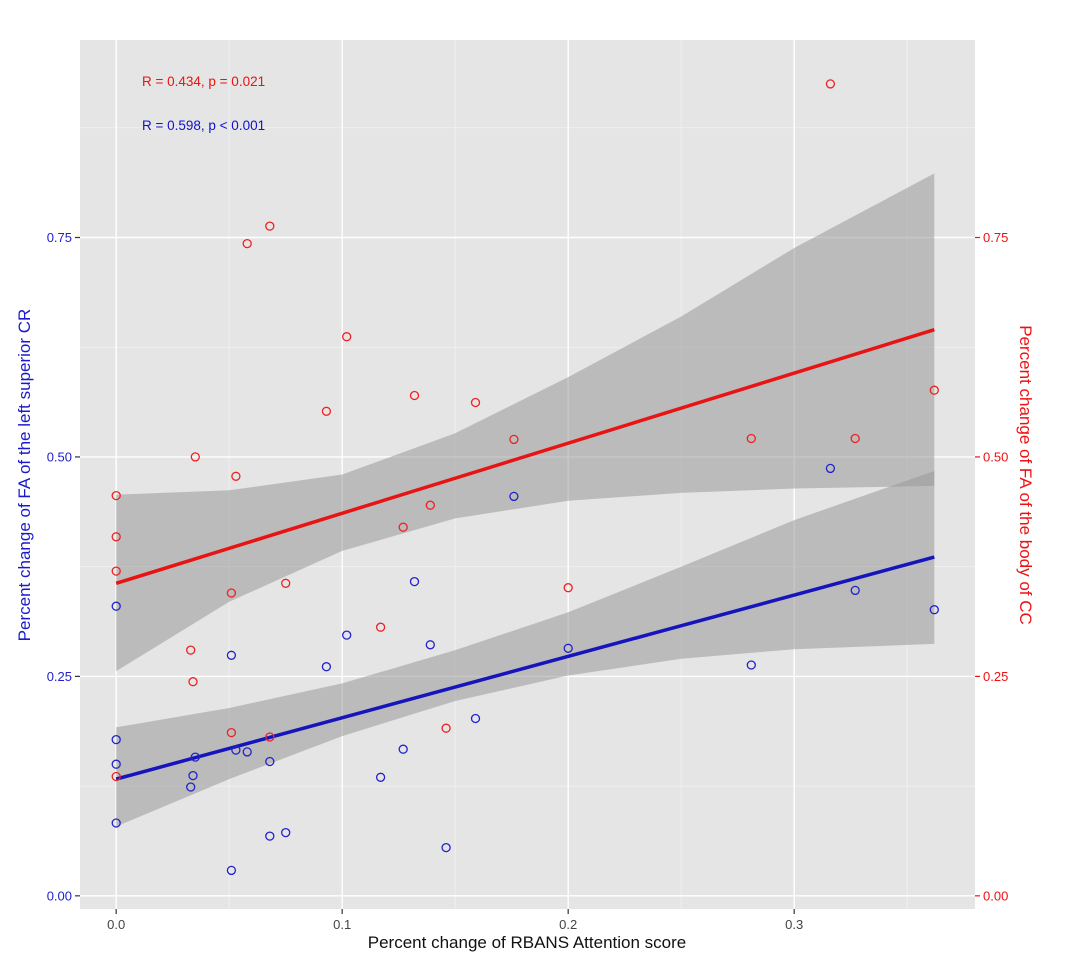 This screenshot has height=969, width=1080. Describe the element at coordinates (59, 676) in the screenshot. I see `y-tick-label-left: 0.25` at that location.